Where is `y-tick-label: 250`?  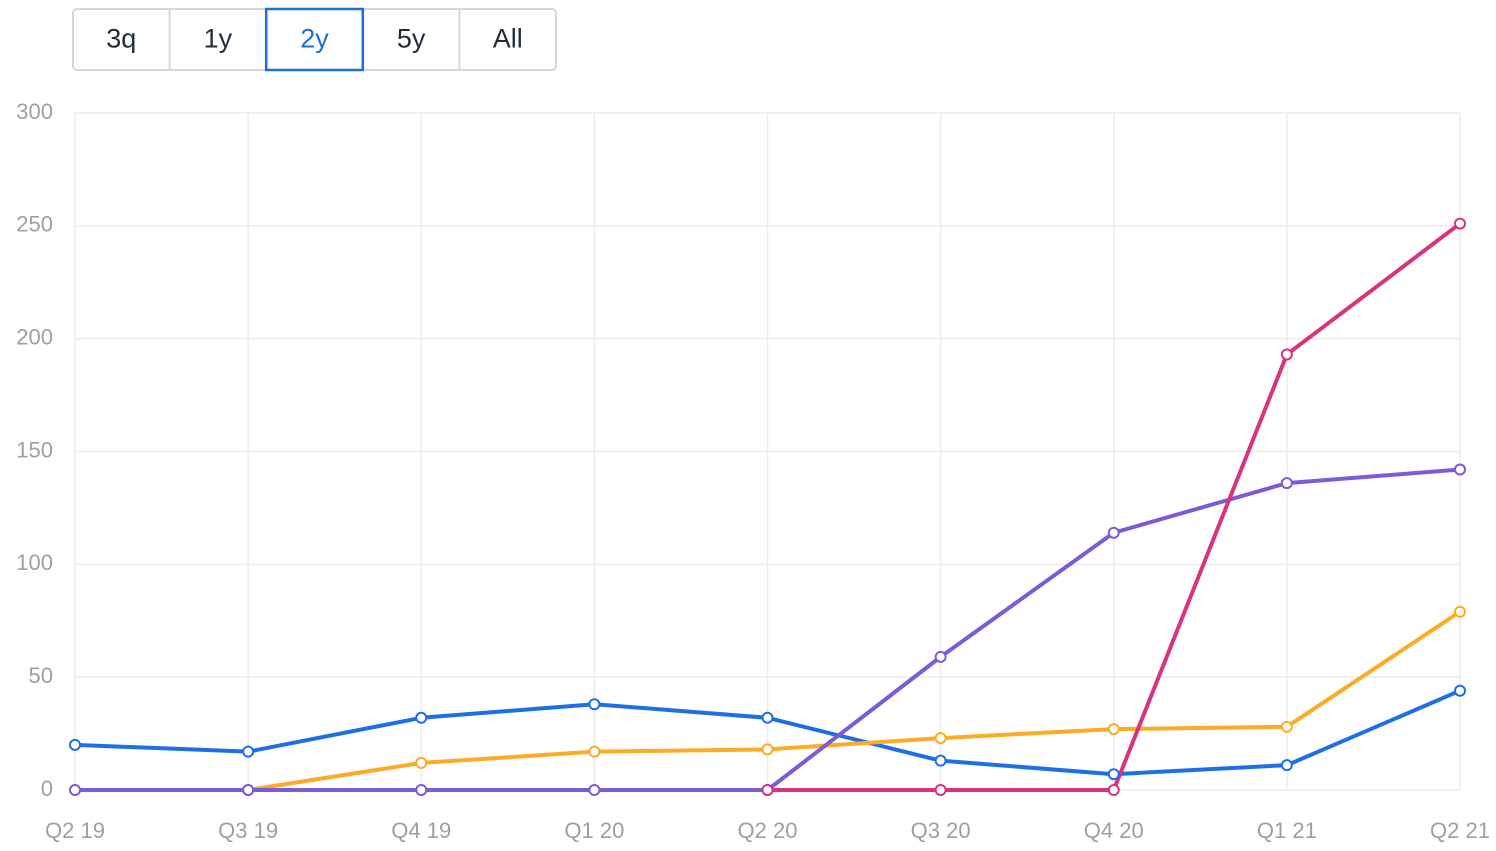
y-tick-label: 250 is located at coordinates (34, 224).